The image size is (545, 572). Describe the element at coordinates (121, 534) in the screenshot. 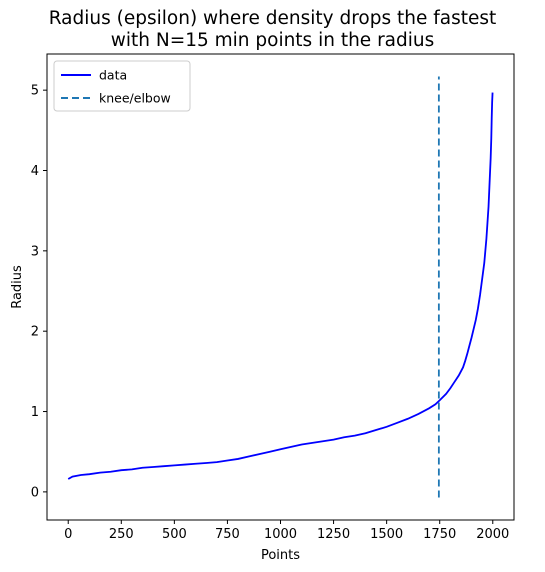

I see `x-tick-label: 250` at that location.